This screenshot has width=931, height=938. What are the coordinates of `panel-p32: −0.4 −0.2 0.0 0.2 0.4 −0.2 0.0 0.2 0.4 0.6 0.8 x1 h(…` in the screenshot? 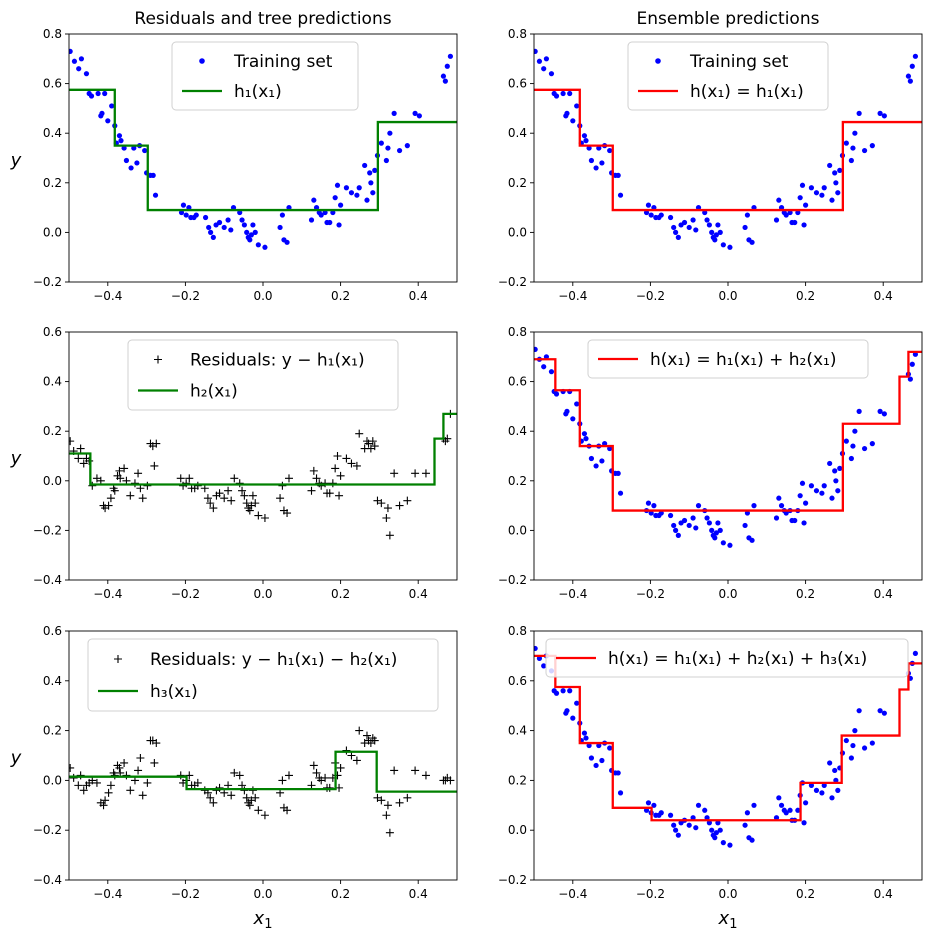 It's located at (710, 778).